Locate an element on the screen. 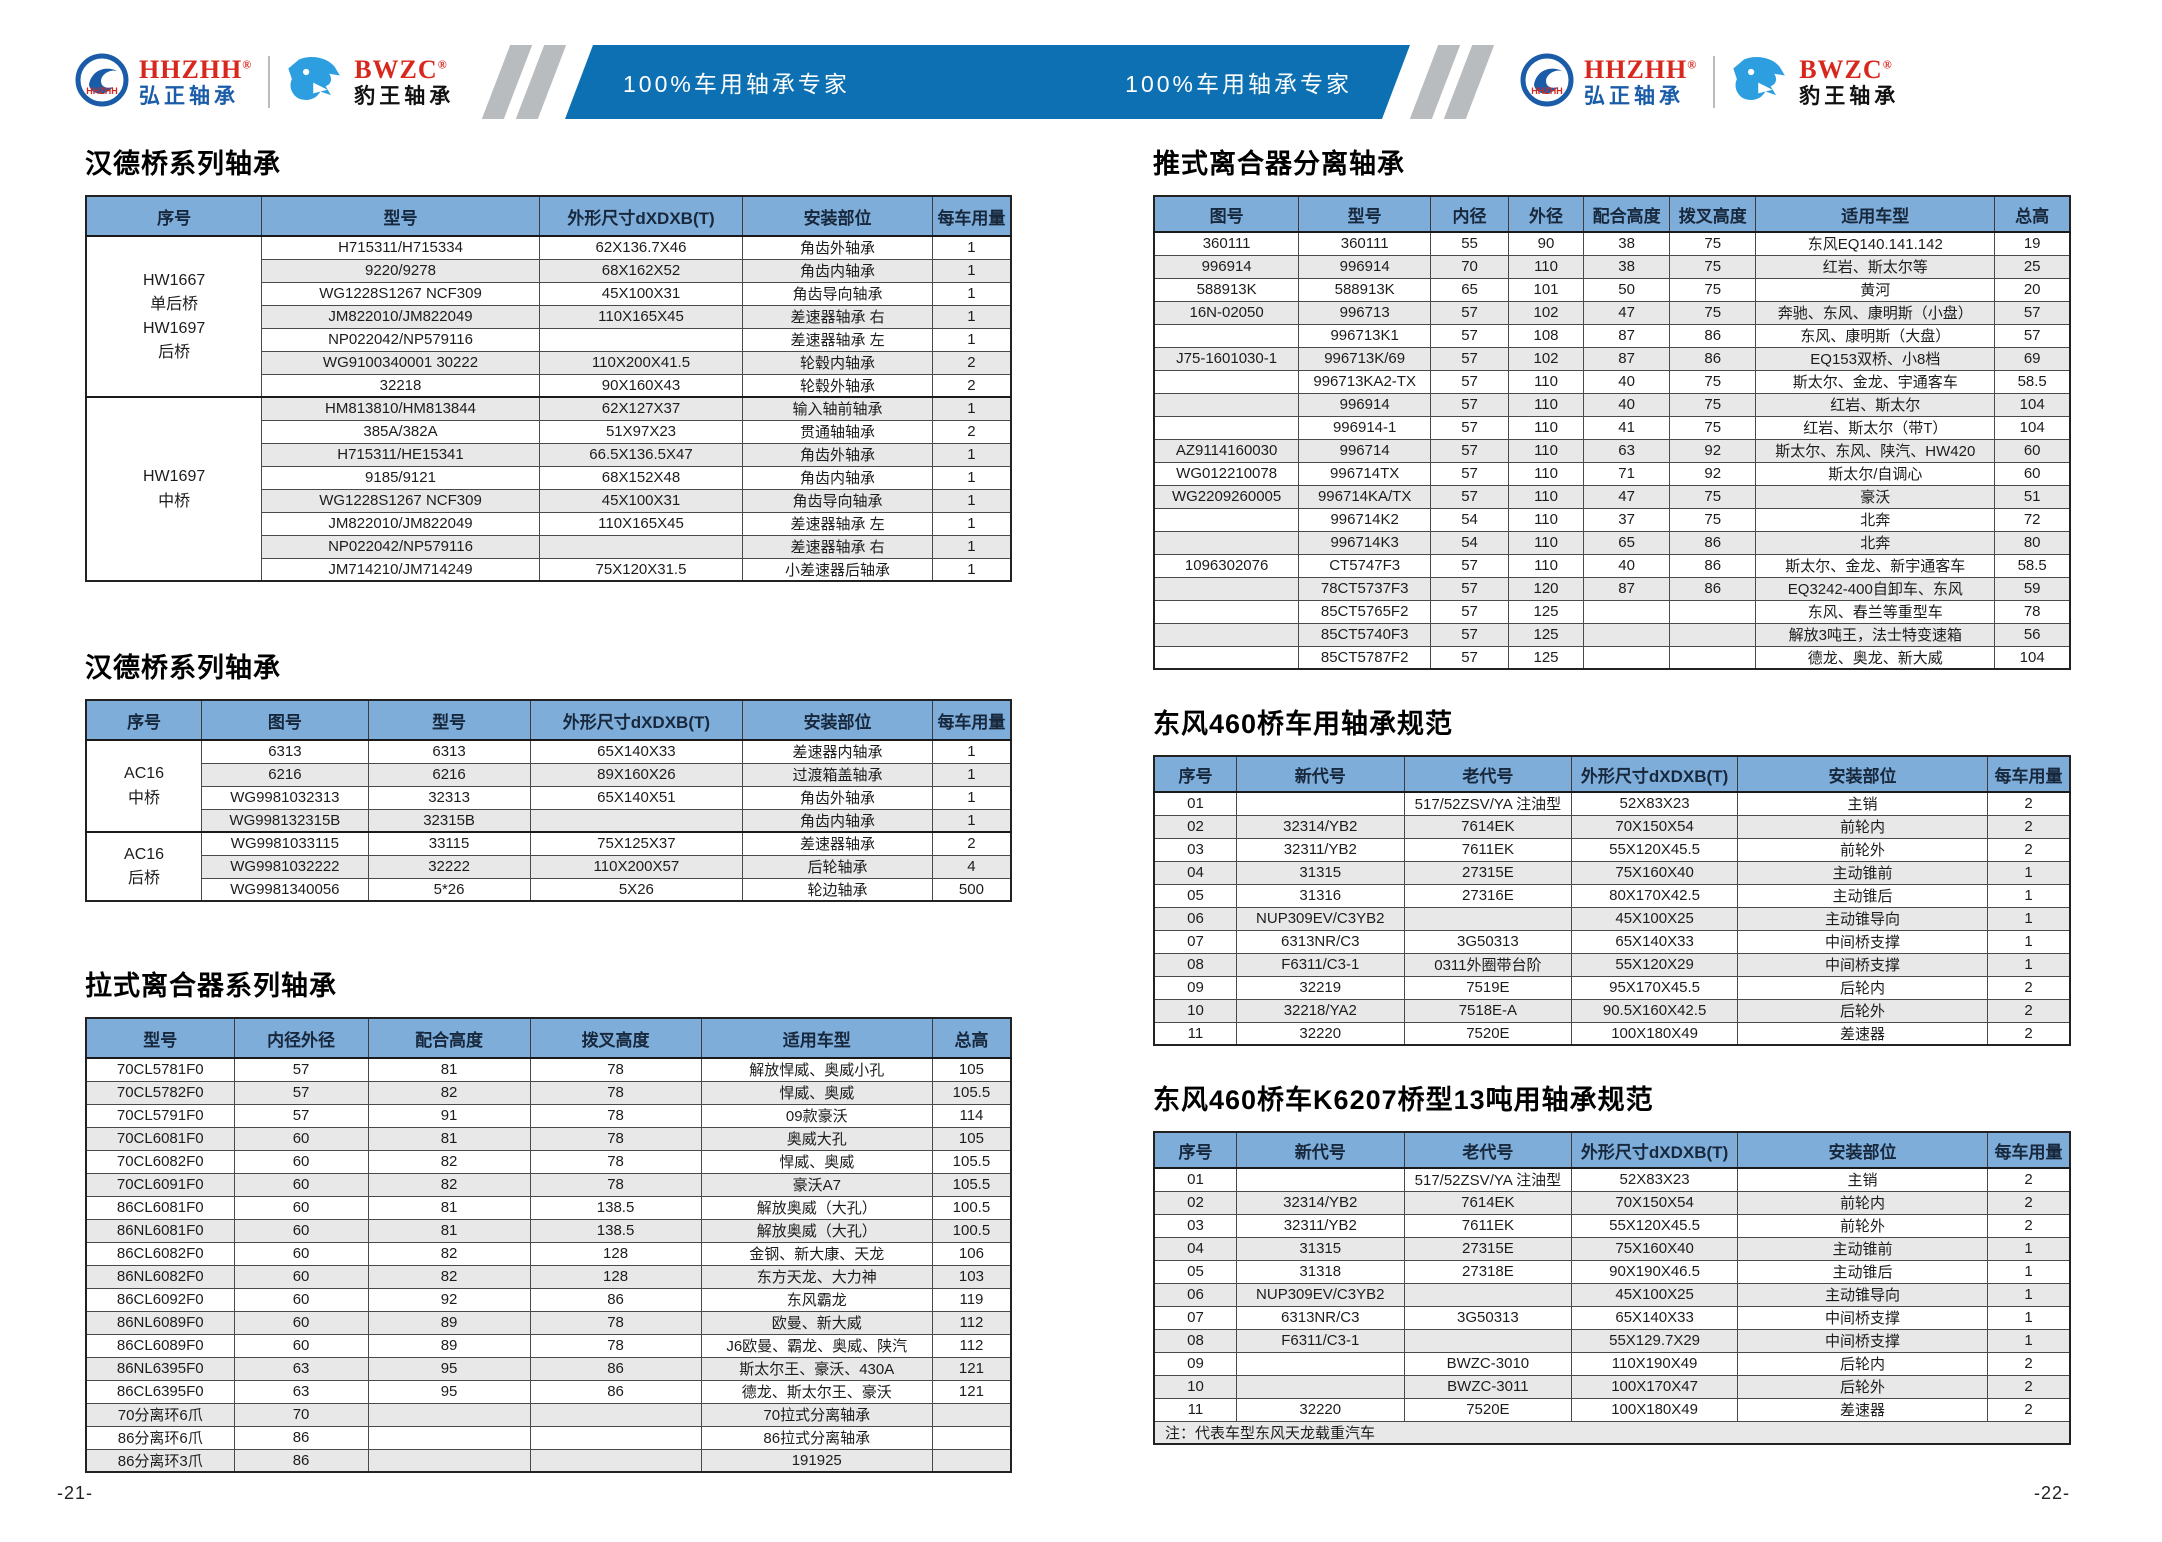 This screenshot has height=1542, width=2162. table-cell: 55X120X45.5 is located at coordinates (1654, 849).